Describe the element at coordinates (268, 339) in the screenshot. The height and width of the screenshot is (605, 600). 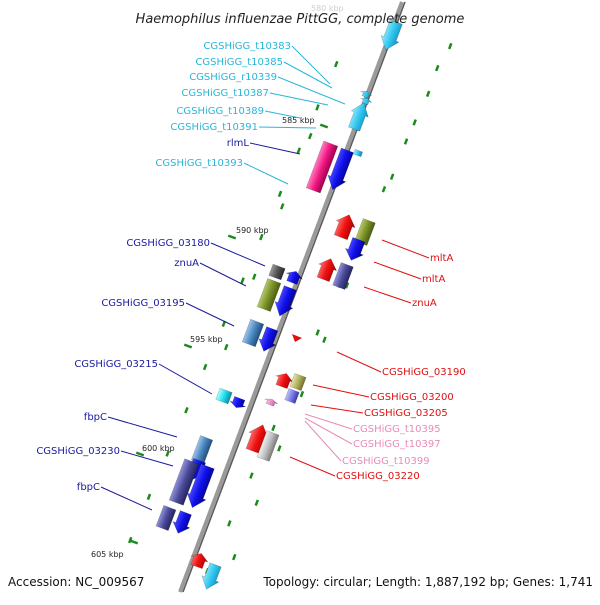
I see `gene-03195b` at that location.